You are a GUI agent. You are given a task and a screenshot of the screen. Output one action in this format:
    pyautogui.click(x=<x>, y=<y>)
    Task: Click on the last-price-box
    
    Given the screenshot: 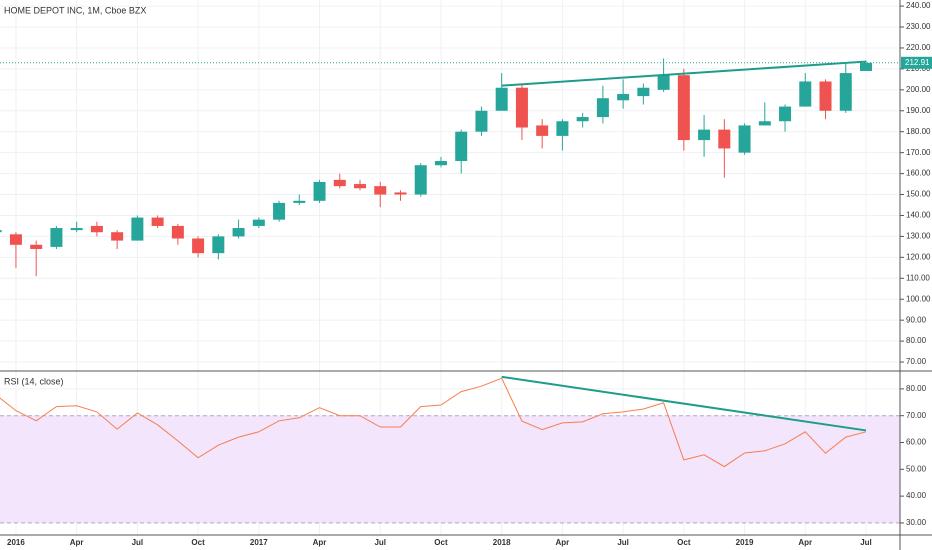 What is the action you would take?
    pyautogui.click(x=916, y=62)
    